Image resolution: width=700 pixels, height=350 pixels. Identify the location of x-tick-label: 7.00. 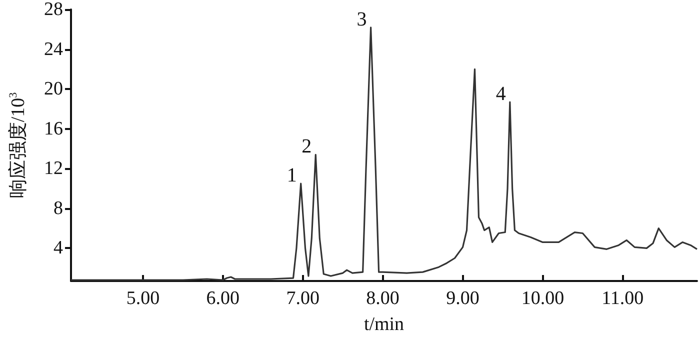
(303, 298).